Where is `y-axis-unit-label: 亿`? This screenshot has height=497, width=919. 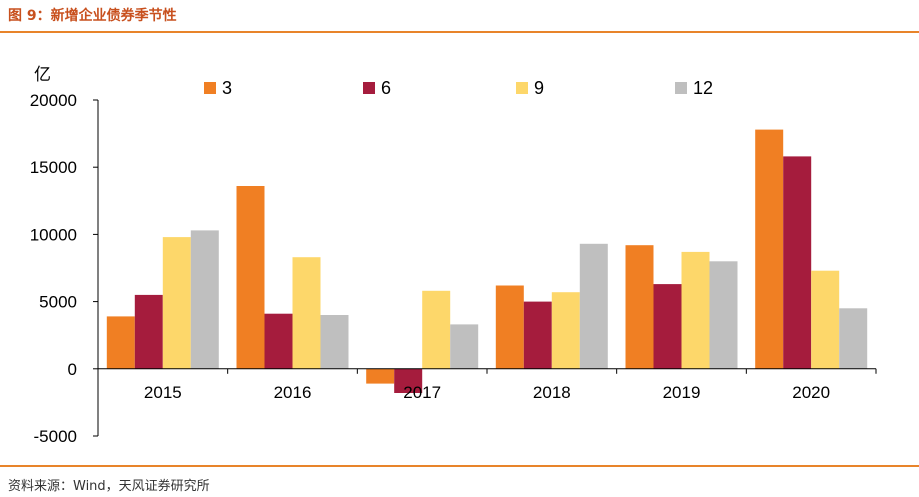
y-axis-unit-label: 亿 is located at coordinates (42, 75).